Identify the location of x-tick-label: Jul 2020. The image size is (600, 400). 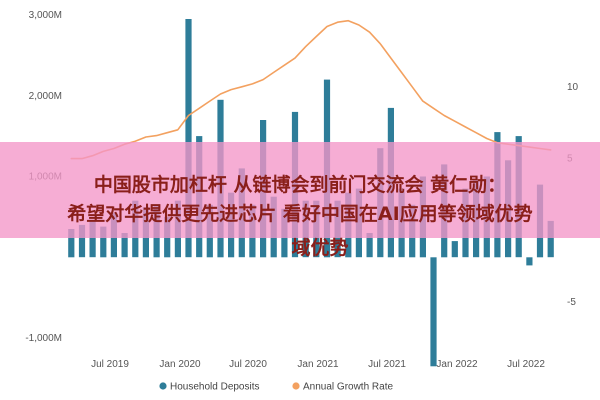
(248, 364).